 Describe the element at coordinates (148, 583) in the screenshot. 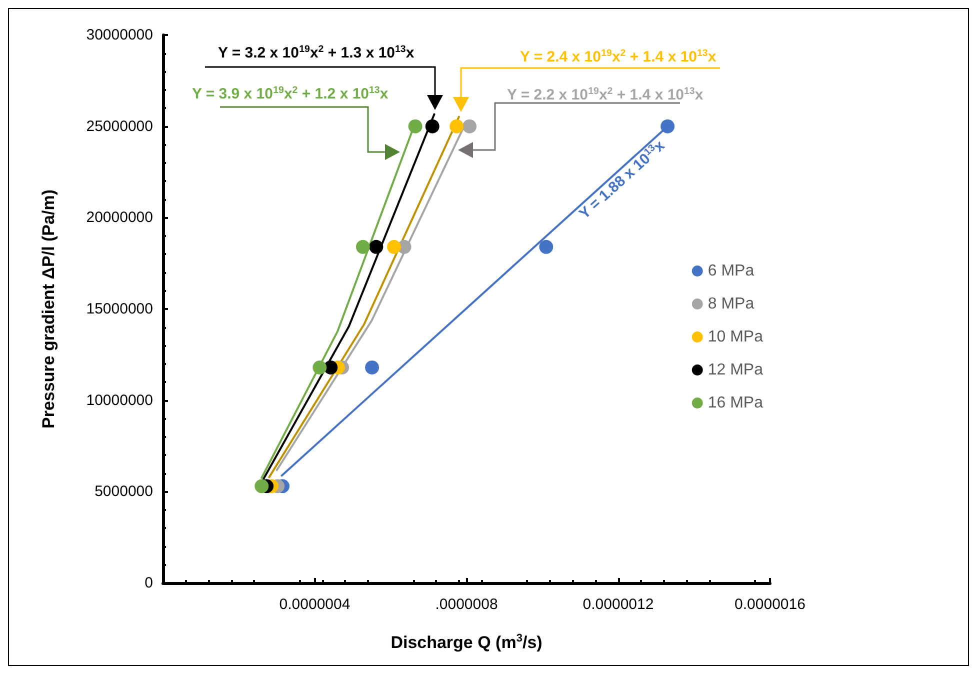

I see `y-tick-label: 0` at that location.